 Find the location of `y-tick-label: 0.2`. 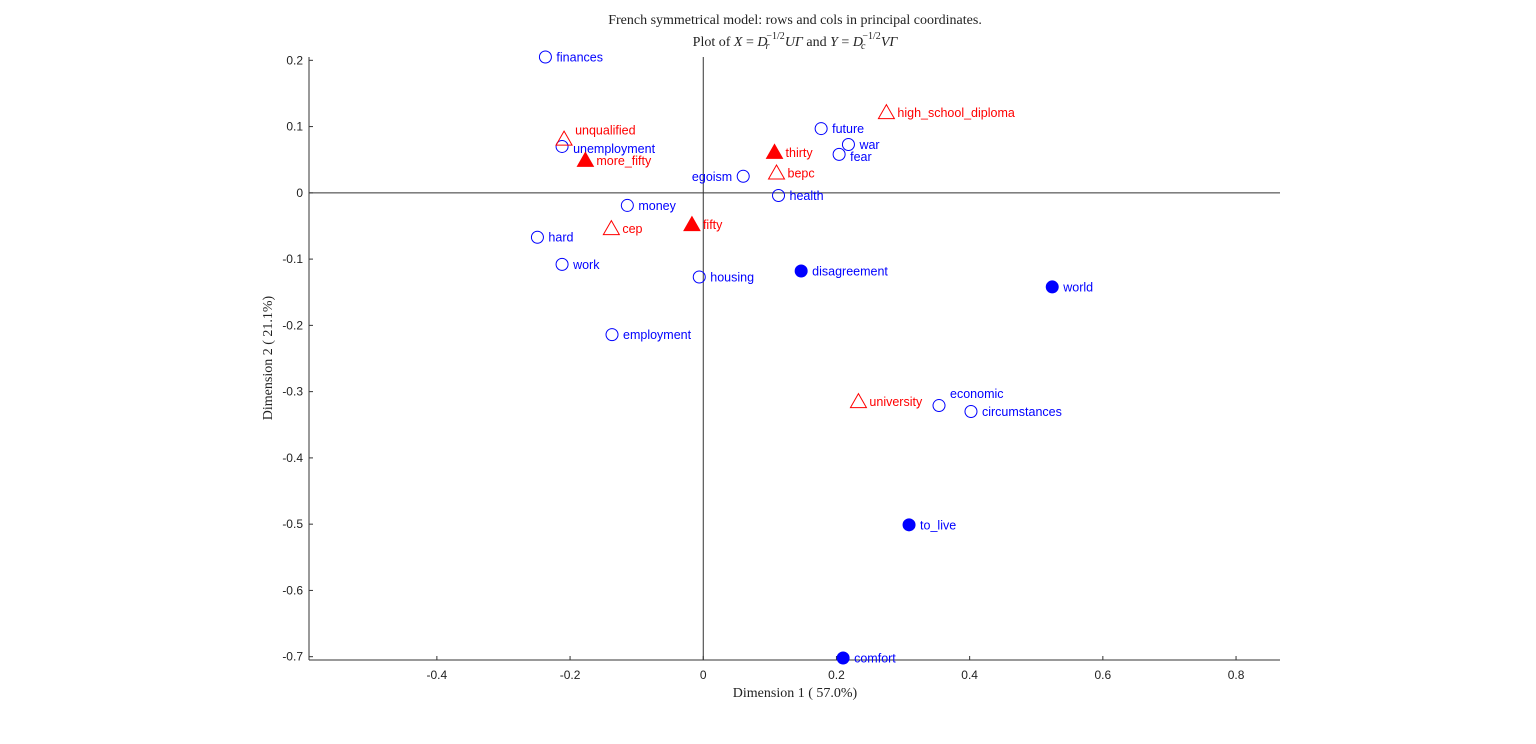

y-tick-label: 0.2 is located at coordinates (294, 60).